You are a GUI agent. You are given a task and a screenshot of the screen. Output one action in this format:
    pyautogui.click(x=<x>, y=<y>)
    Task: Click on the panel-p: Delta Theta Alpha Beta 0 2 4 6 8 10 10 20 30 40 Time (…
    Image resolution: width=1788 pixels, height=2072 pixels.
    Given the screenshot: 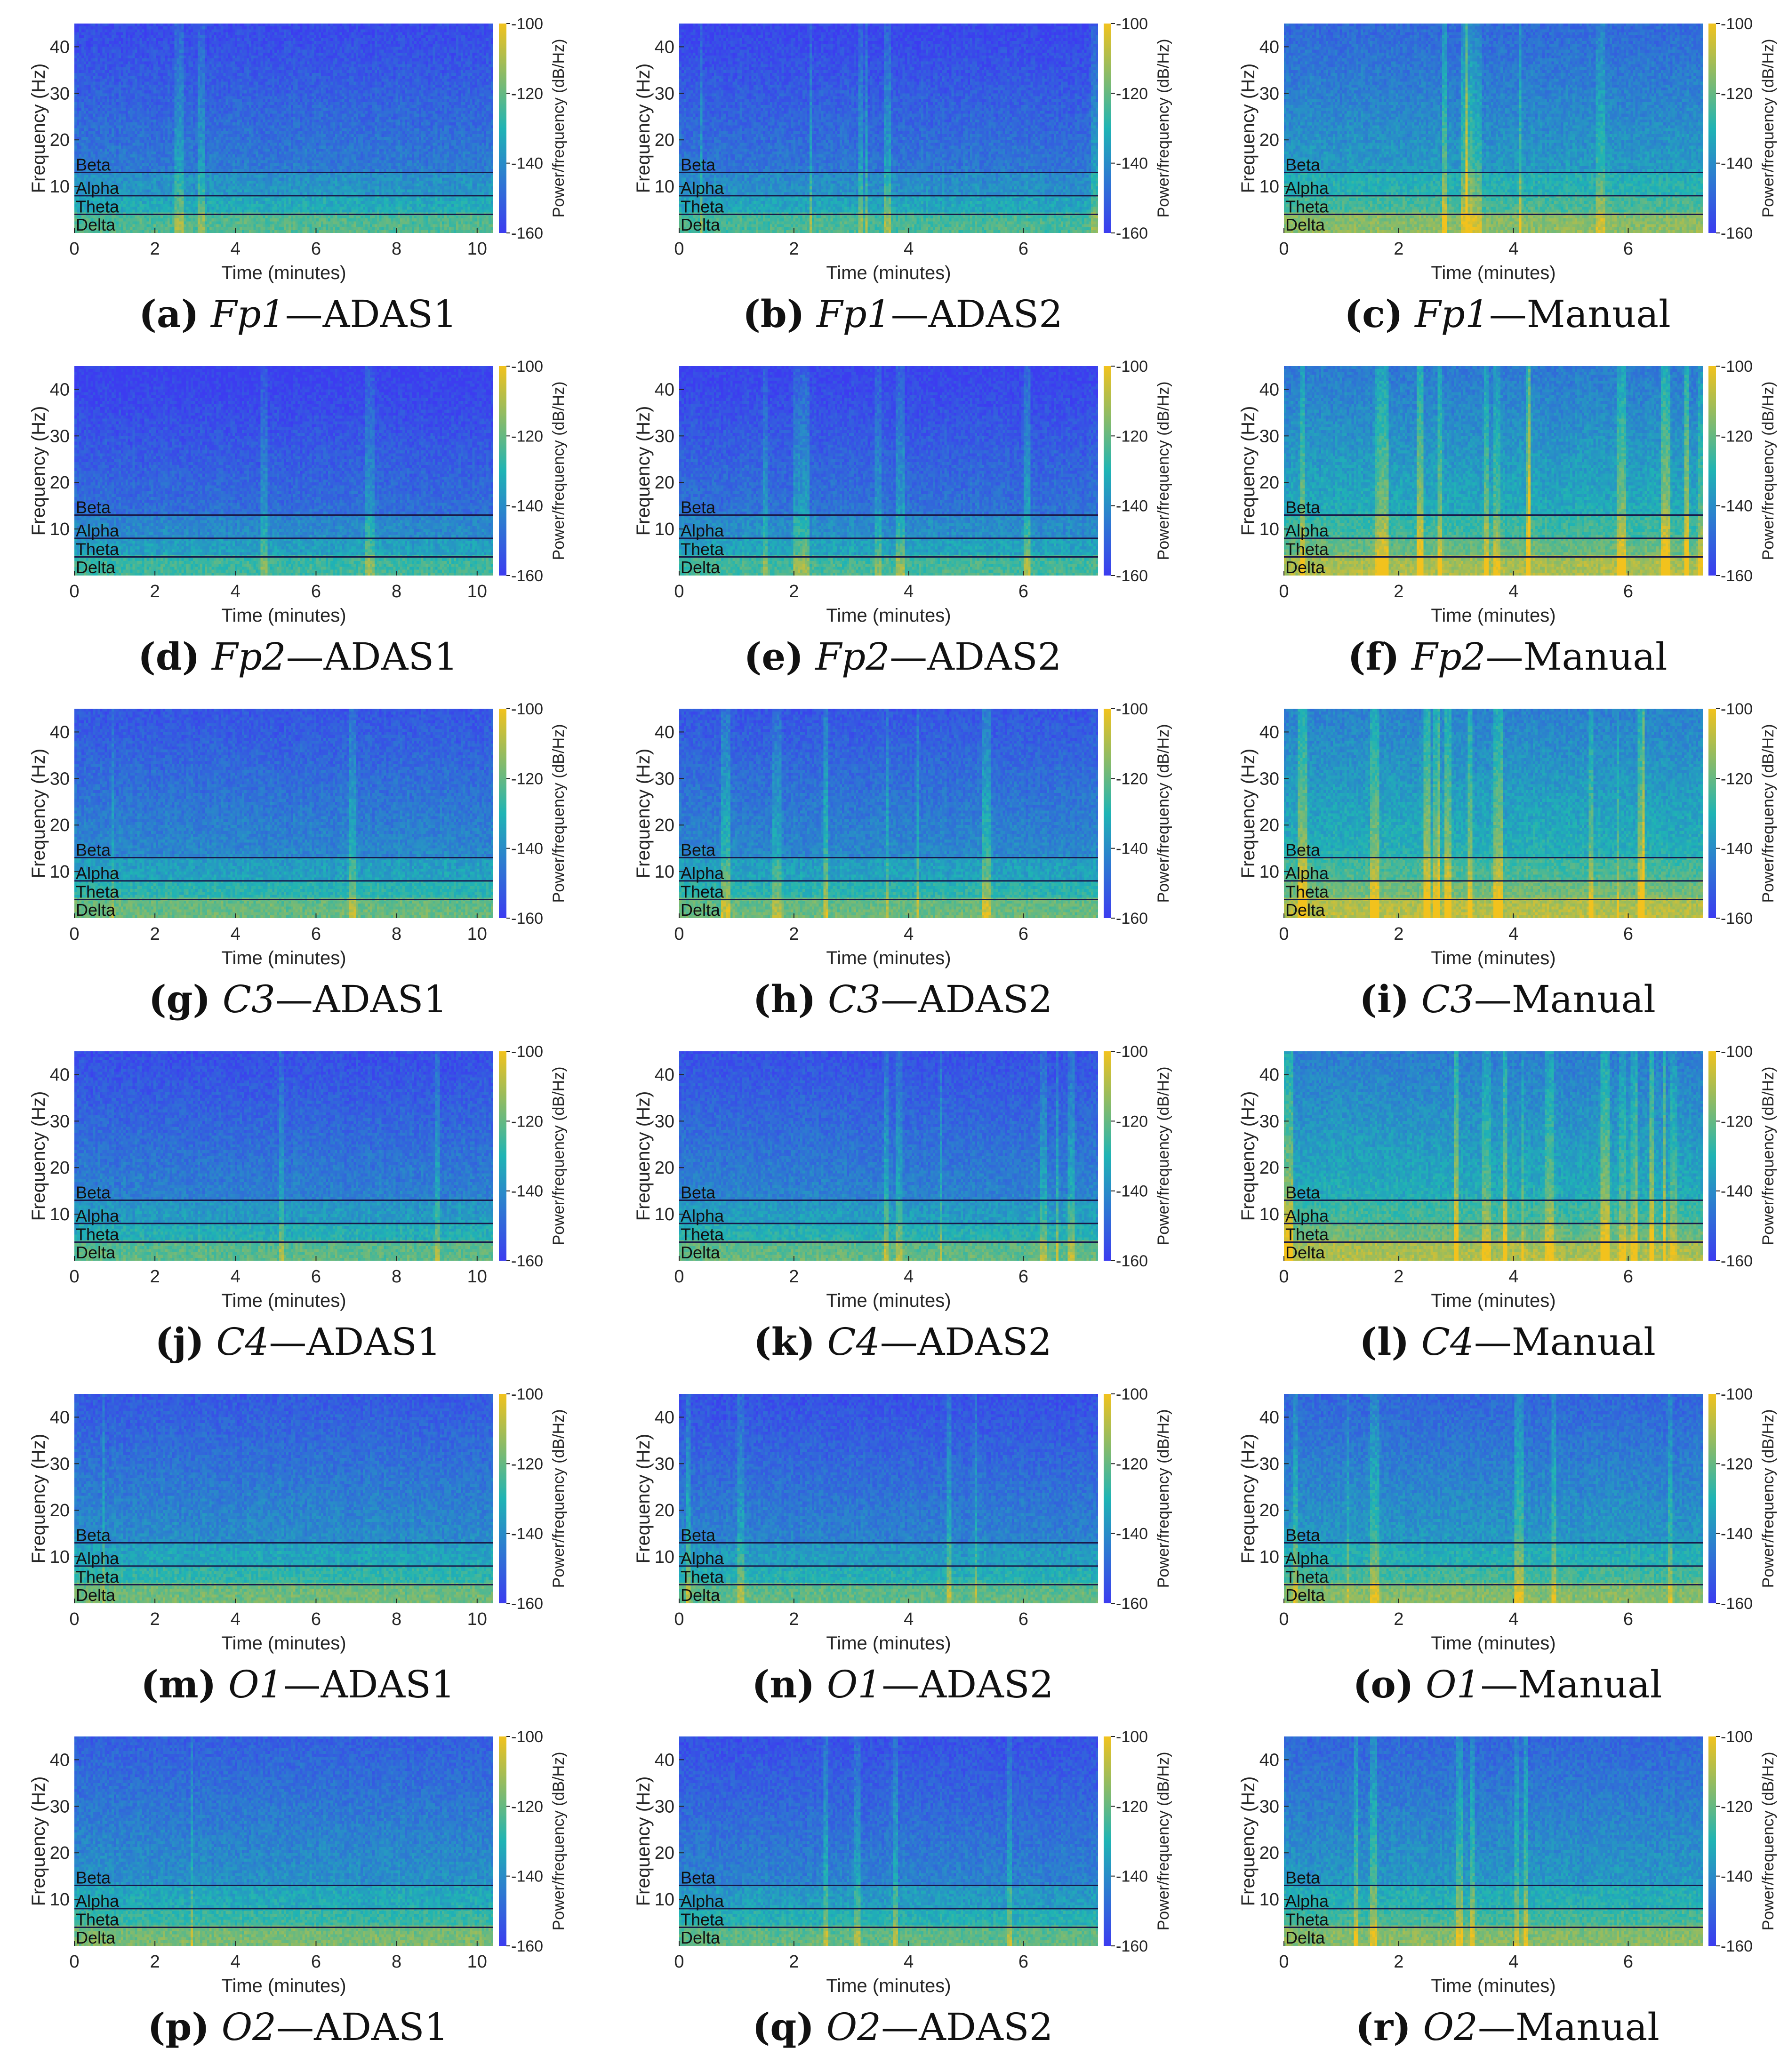 What is the action you would take?
    pyautogui.click(x=298, y=1885)
    